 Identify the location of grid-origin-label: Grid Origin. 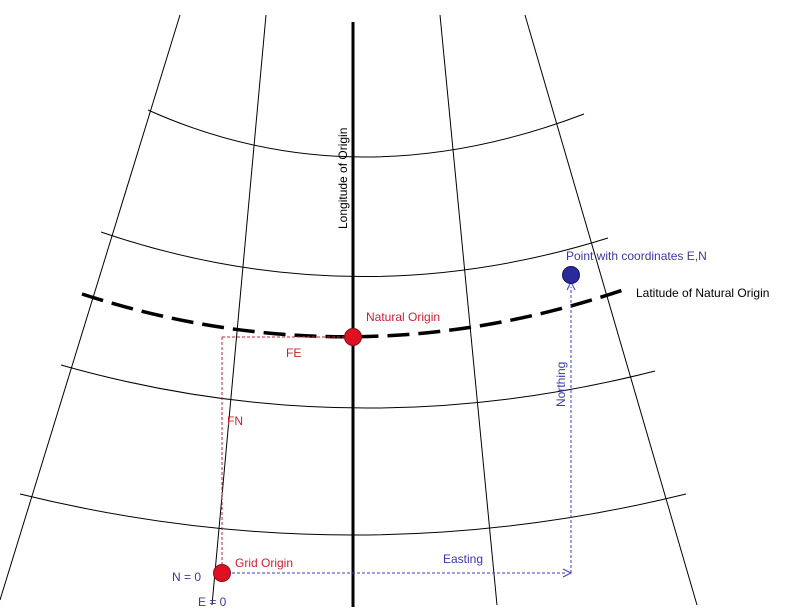
(264, 563).